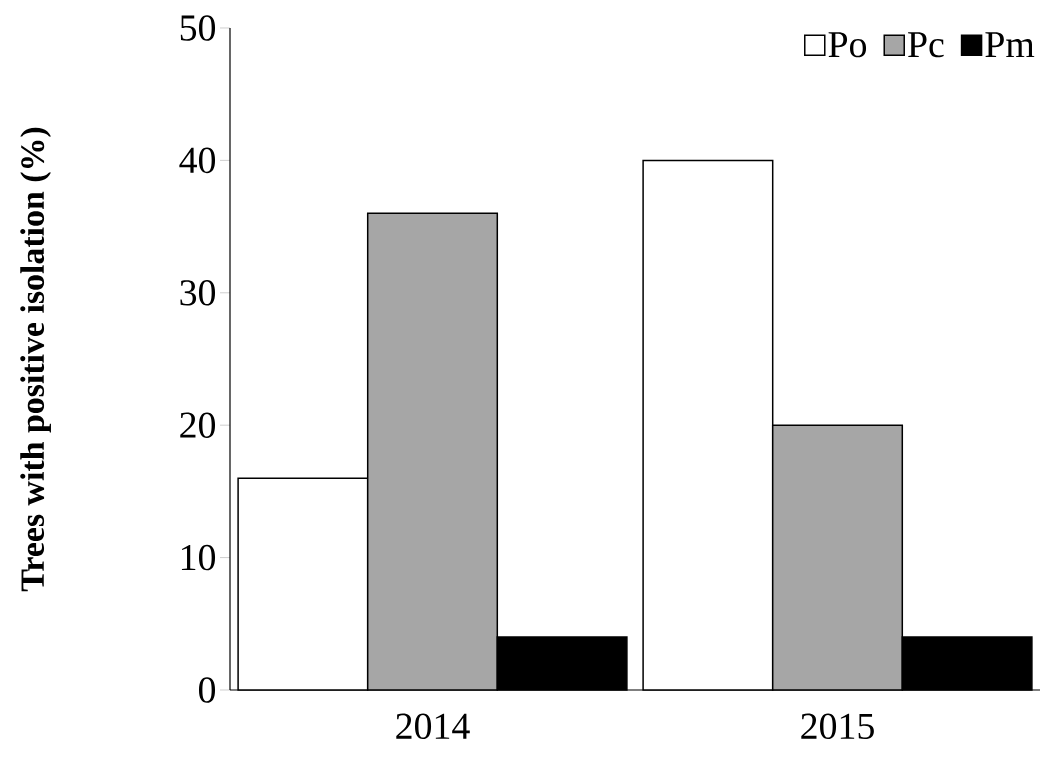  I want to click on legend-label: Pc, so click(926, 45).